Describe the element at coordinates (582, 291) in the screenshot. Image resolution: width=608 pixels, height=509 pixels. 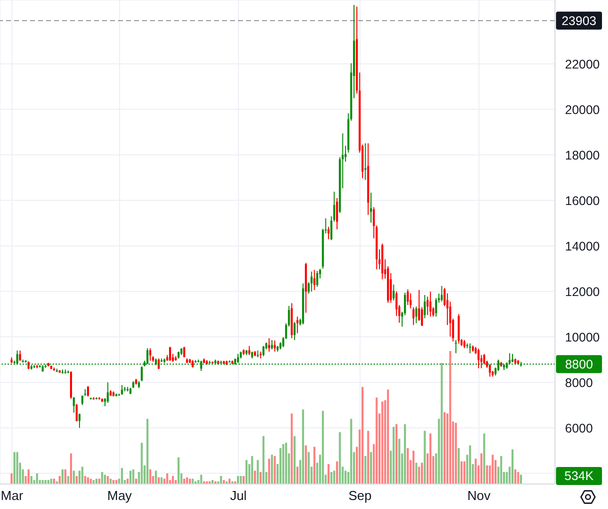
I see `y-tick-label: 12000` at that location.